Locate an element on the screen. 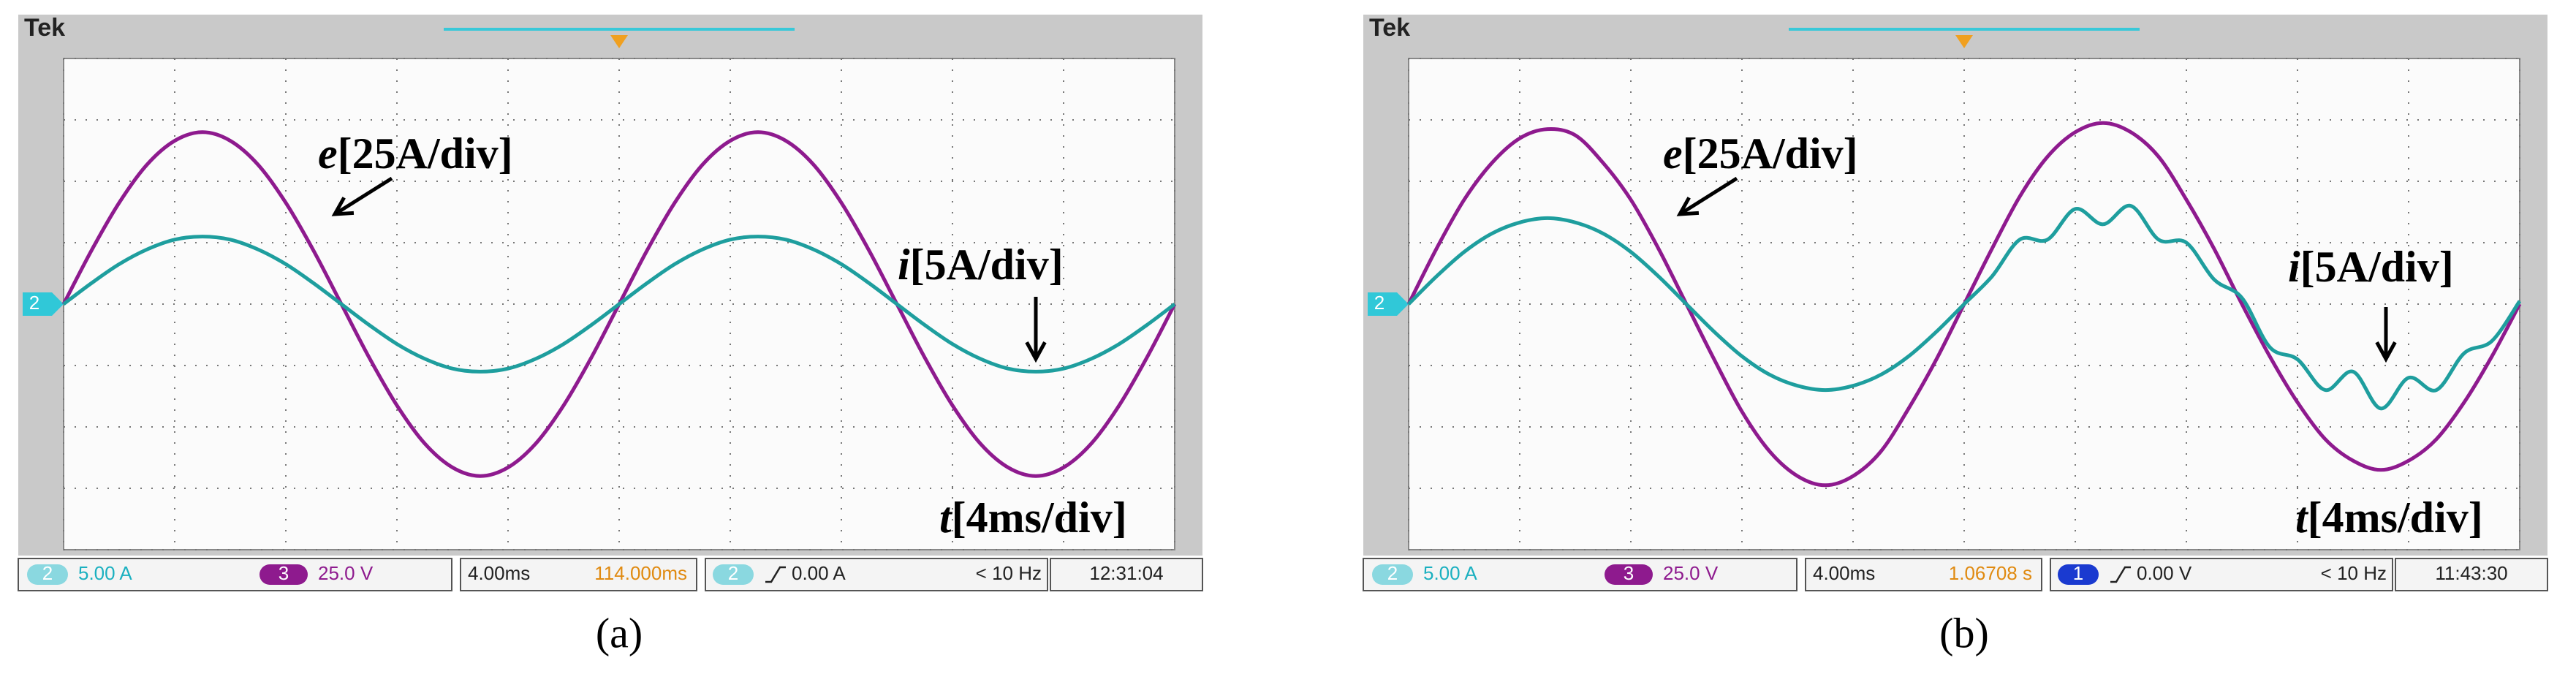 The height and width of the screenshot is (693, 2576). status-trigger-source: 2 is located at coordinates (733, 573).